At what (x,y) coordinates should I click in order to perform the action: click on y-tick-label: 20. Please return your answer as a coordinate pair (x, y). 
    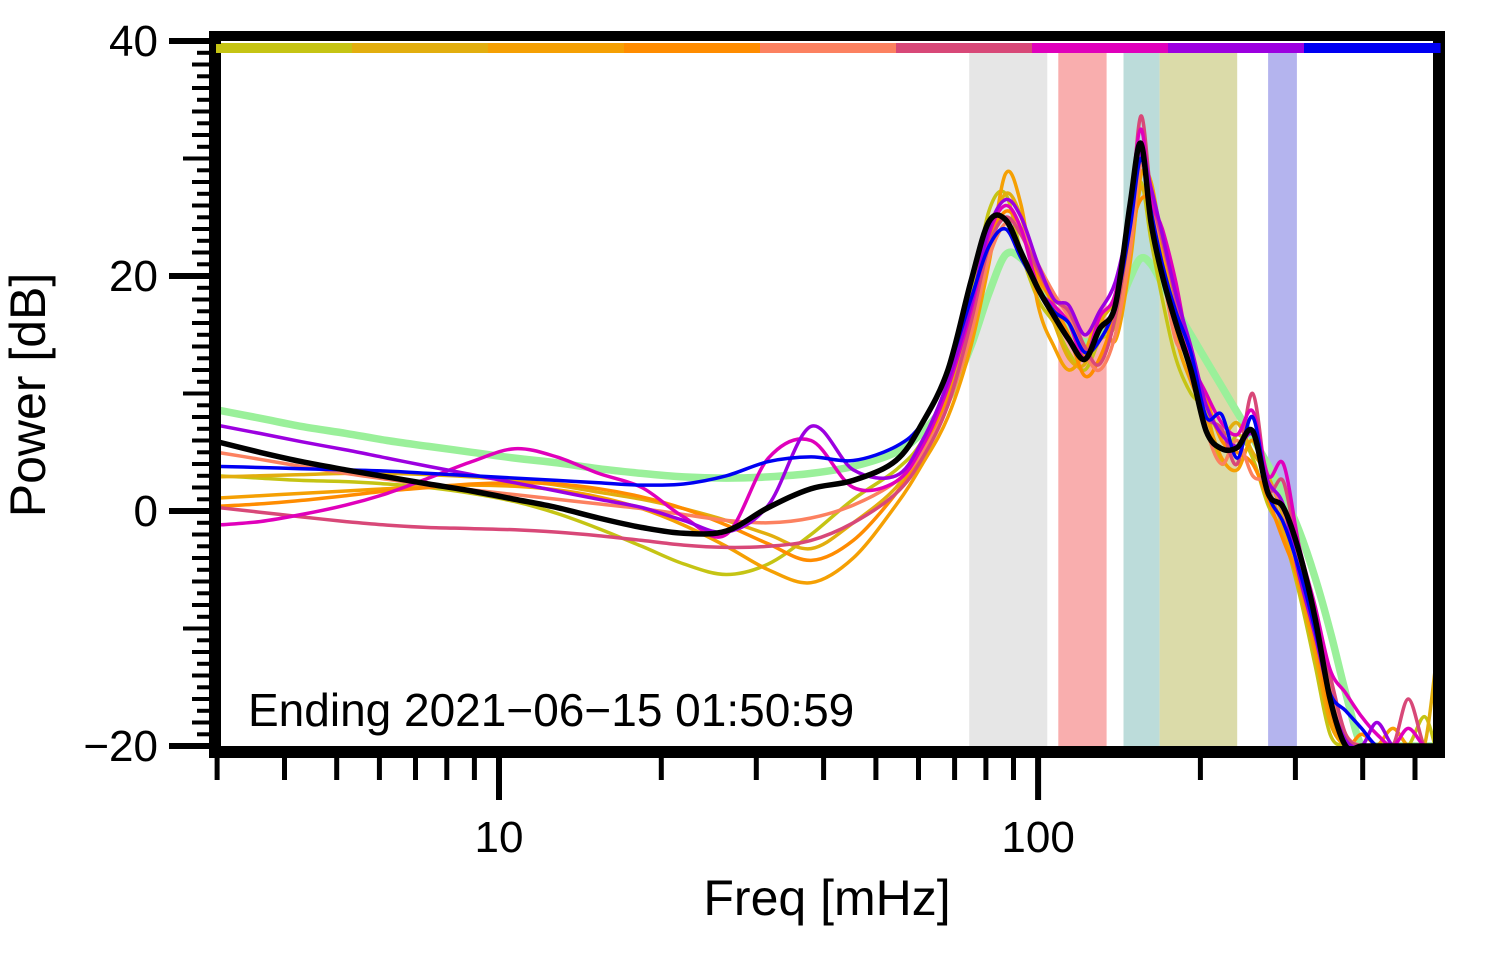
    Looking at the image, I should click on (133, 276).